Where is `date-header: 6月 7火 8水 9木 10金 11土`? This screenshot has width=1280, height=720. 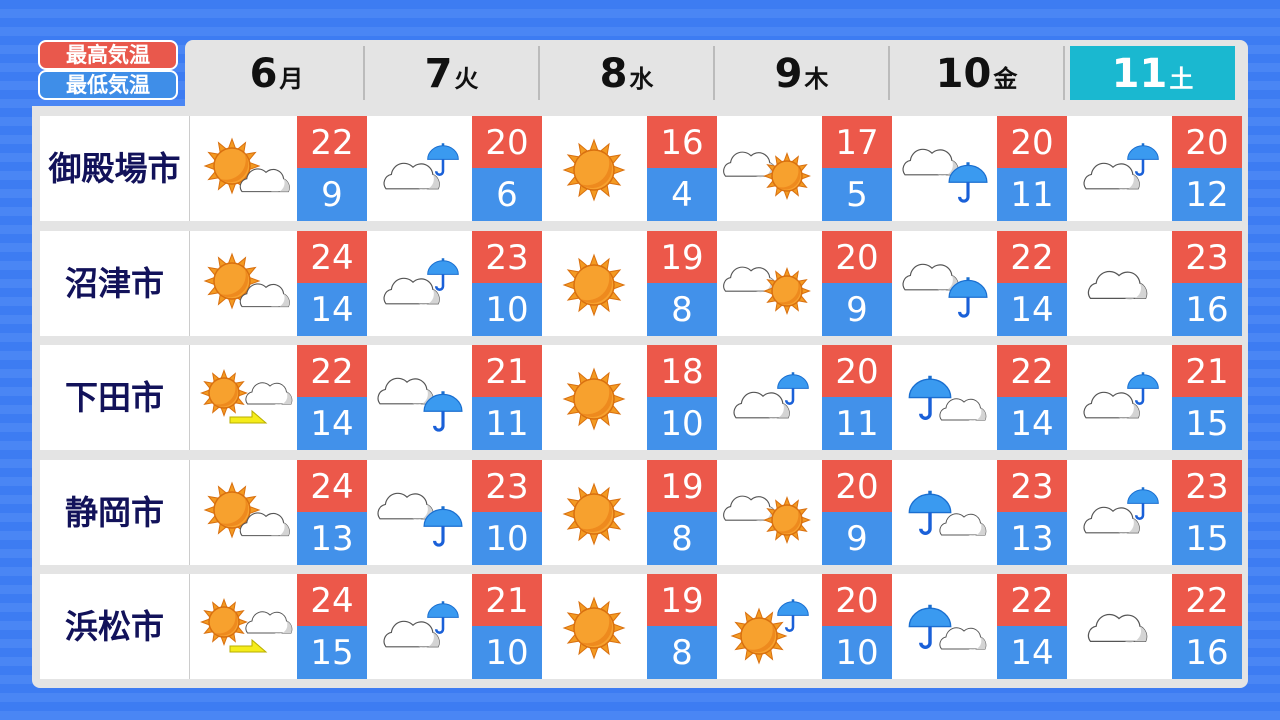 date-header: 6月 7火 8水 9木 10金 11土 is located at coordinates (716, 74).